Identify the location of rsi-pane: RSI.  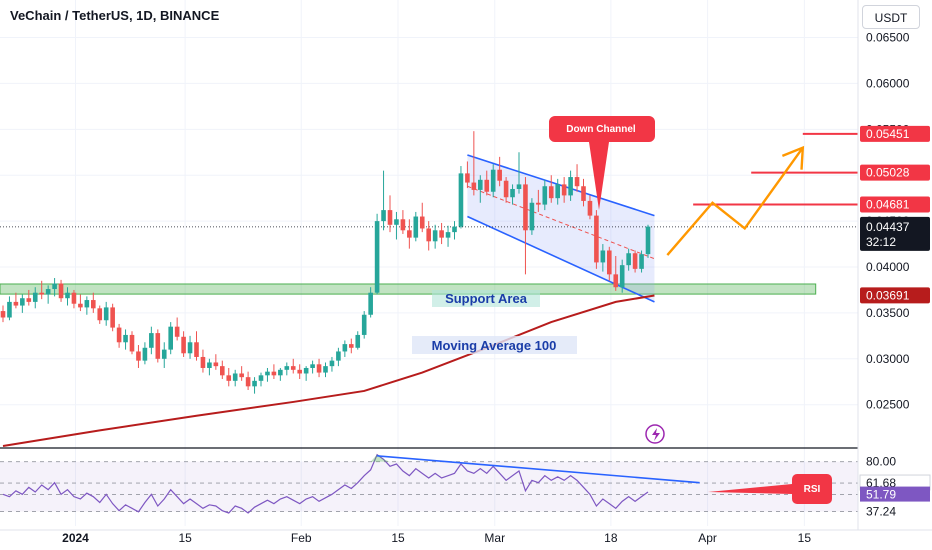
(429, 483).